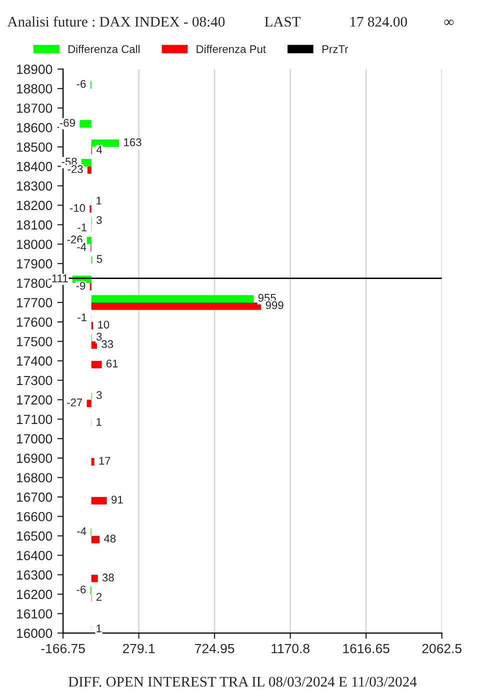 This screenshot has height=698, width=485. What do you see at coordinates (335, 49) in the screenshot?
I see `legend-label: PrzTr` at bounding box center [335, 49].